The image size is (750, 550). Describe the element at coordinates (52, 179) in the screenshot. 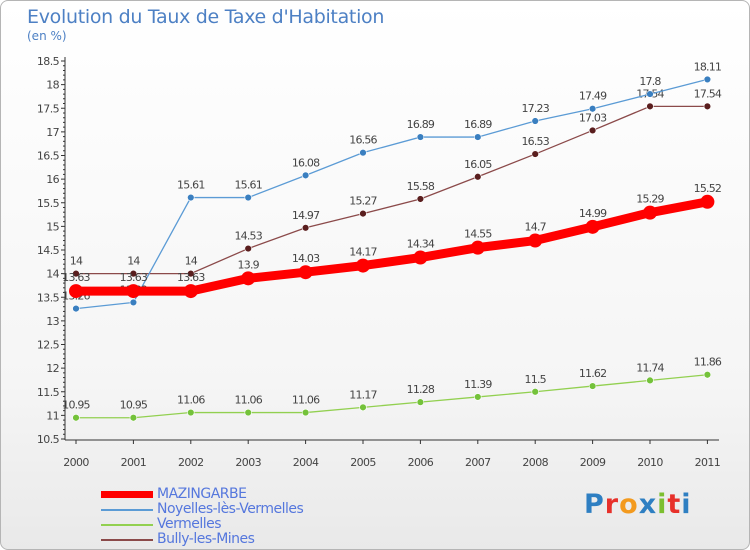

I see `y-tick-label: 16` at that location.